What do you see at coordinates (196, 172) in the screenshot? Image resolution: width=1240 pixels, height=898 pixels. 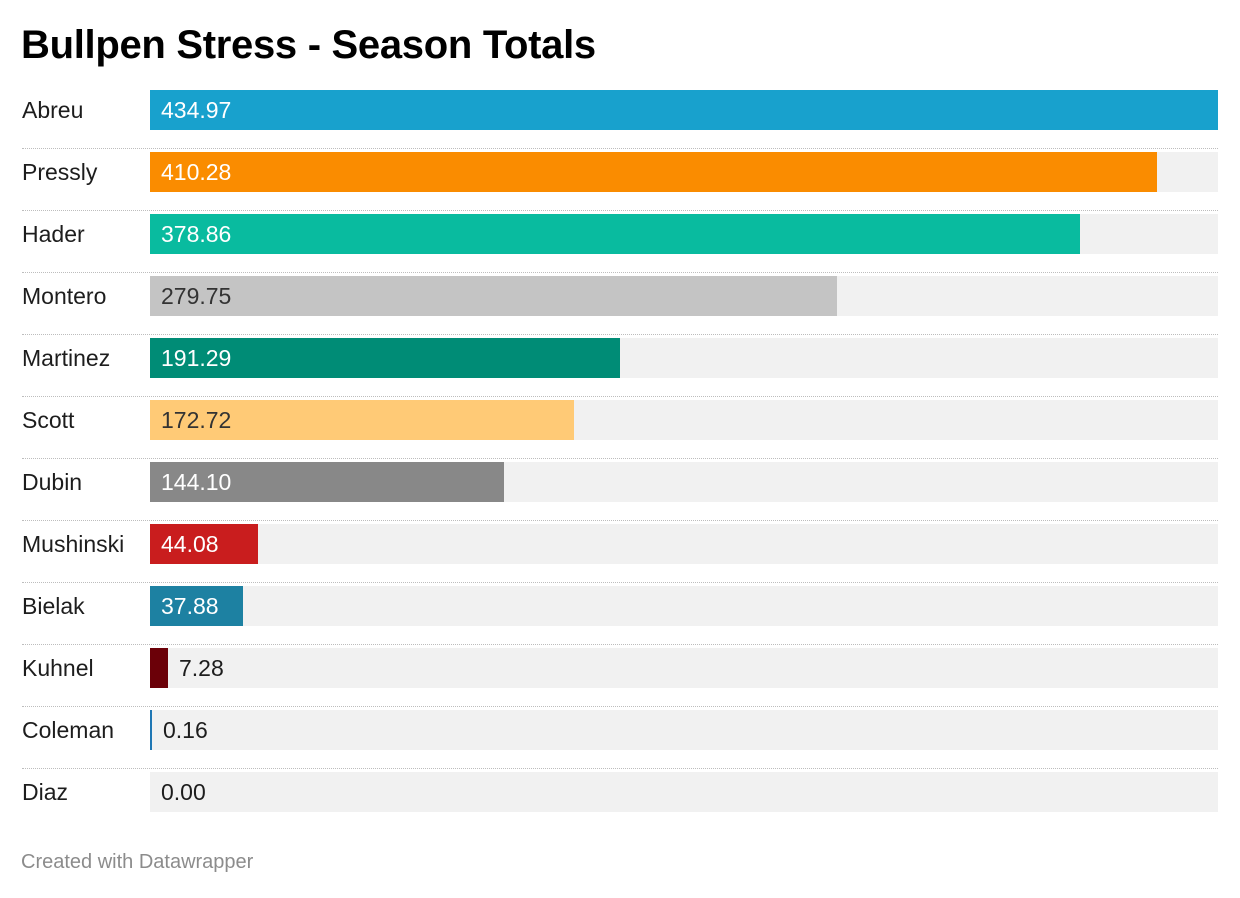 I see `bar-value-label: 410.28` at bounding box center [196, 172].